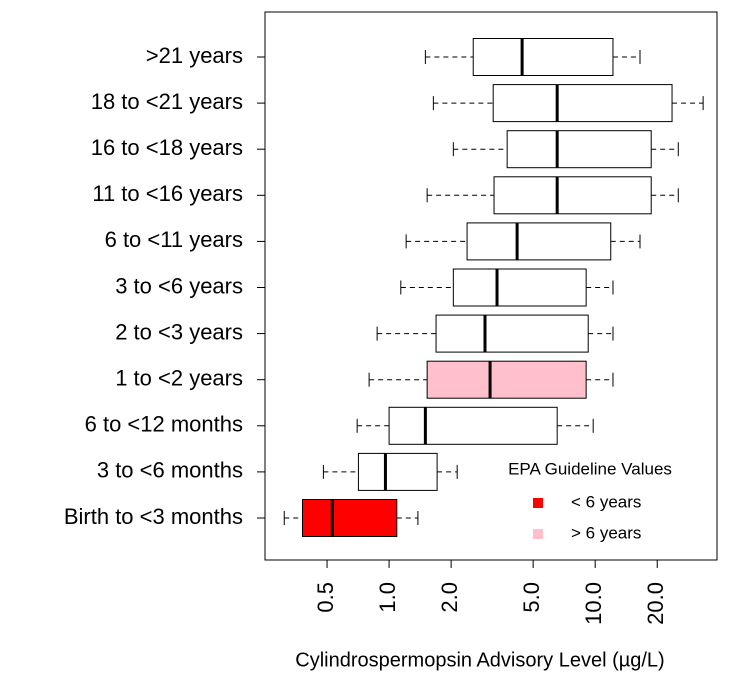 The width and height of the screenshot is (741, 675). Describe the element at coordinates (387, 597) in the screenshot. I see `x-tick-label: 1.0` at that location.